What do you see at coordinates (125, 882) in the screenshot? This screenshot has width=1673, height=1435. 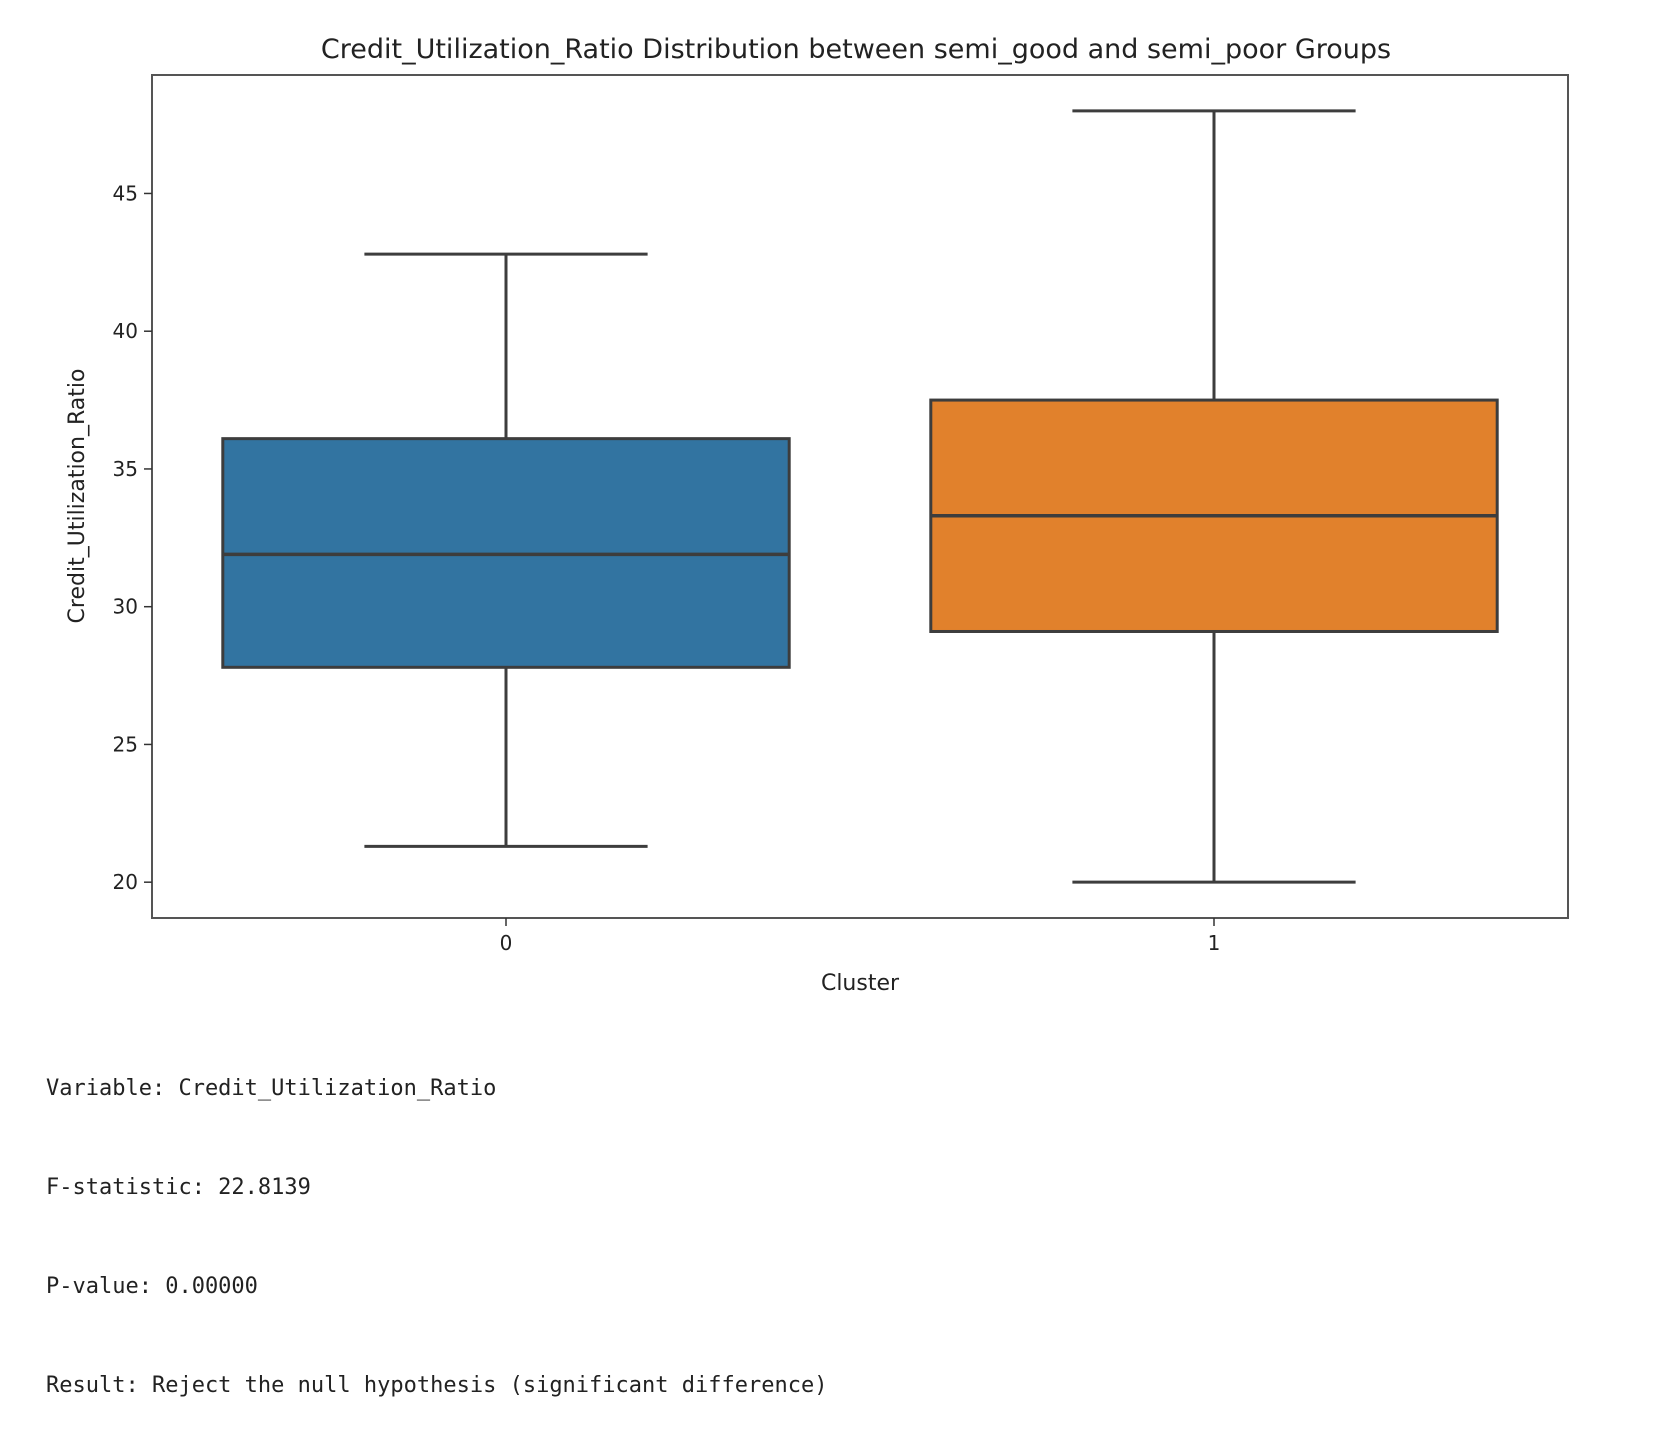 I see `y-tick-label: 20` at bounding box center [125, 882].